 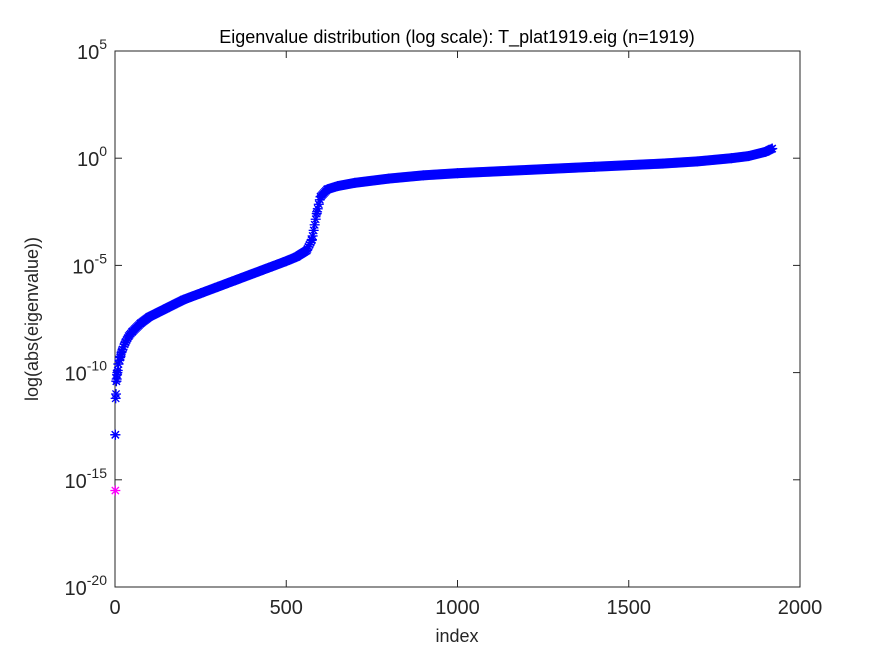 I want to click on y-tick-label: 10⁵, so click(x=92, y=50).